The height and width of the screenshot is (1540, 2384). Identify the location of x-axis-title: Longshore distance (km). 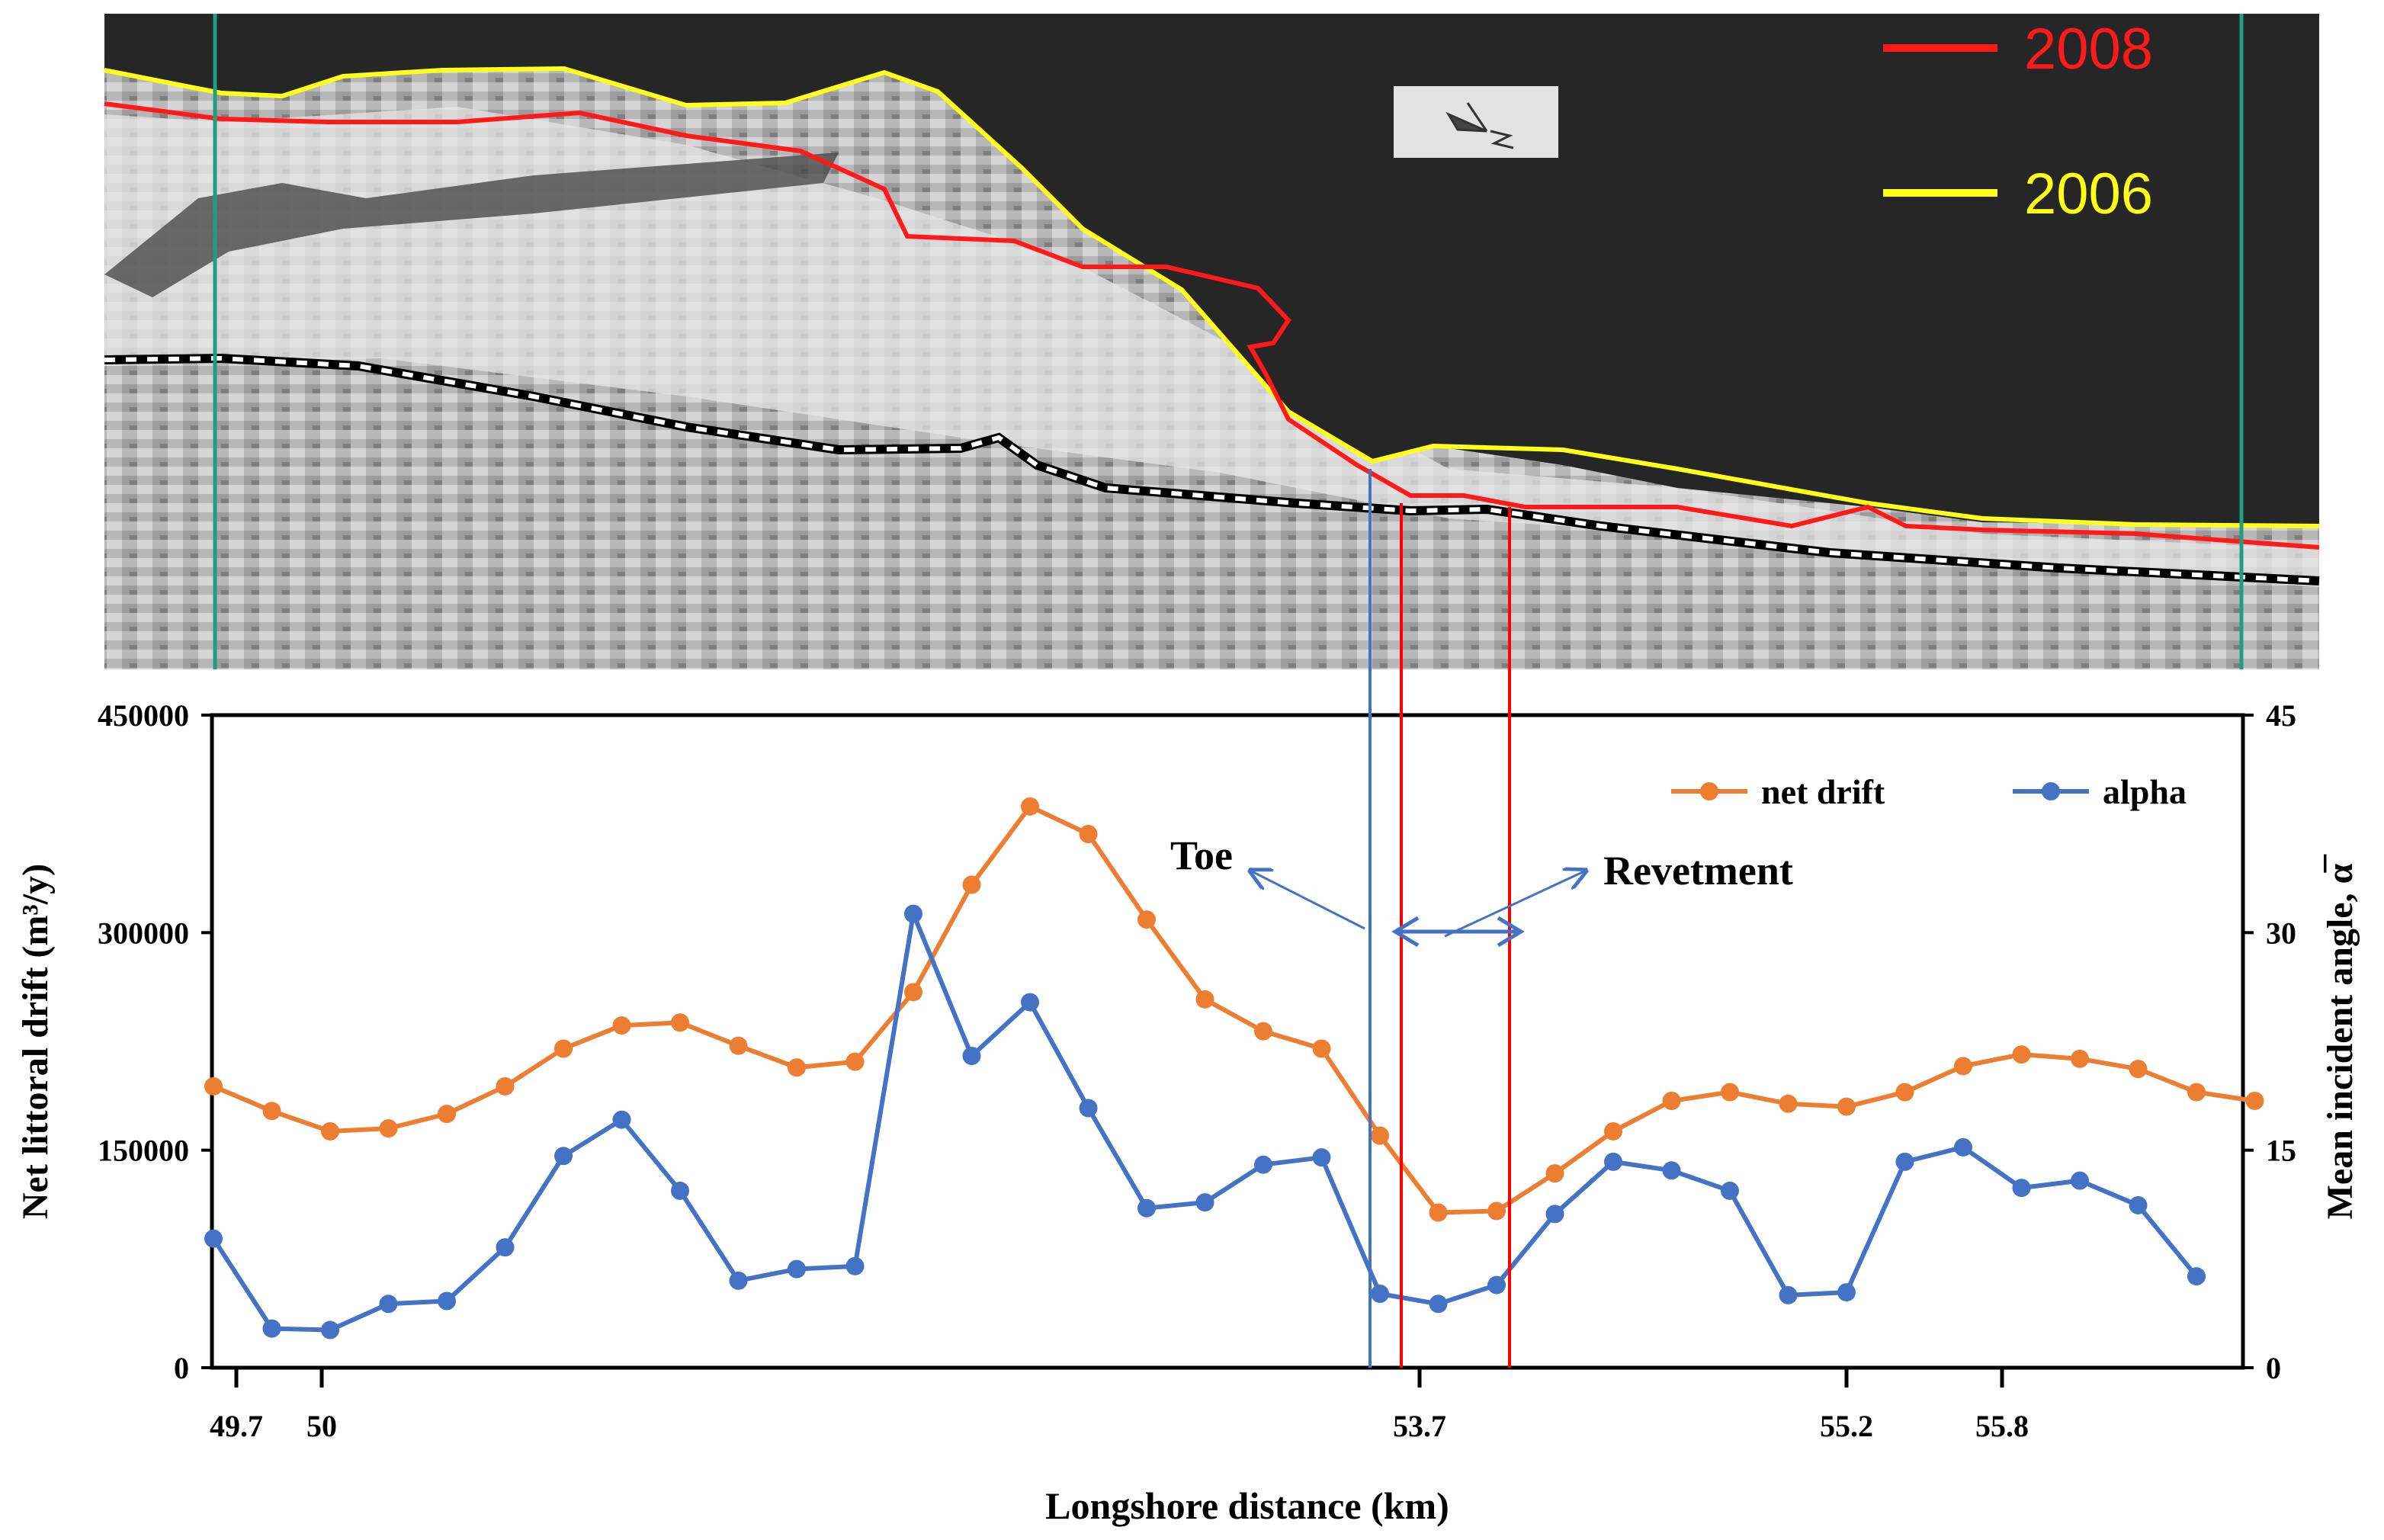
(1247, 1505).